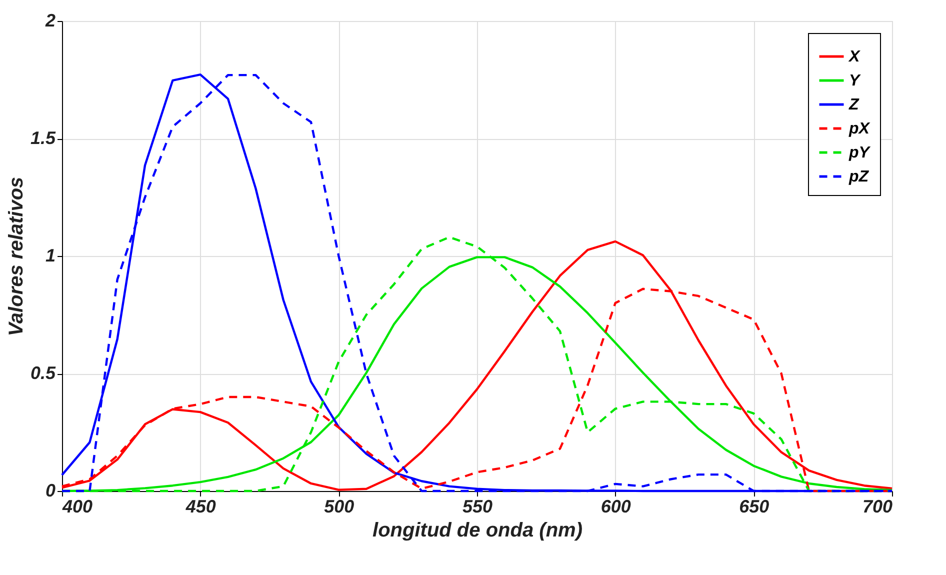 This screenshot has height=575, width=946. What do you see at coordinates (855, 81) in the screenshot?
I see `legend-label: Y` at bounding box center [855, 81].